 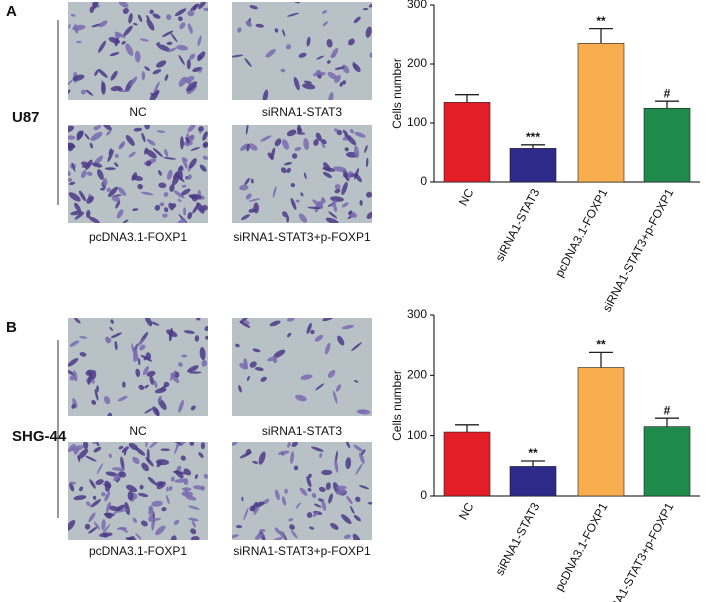 What do you see at coordinates (533, 165) in the screenshot?
I see `bar` at bounding box center [533, 165].